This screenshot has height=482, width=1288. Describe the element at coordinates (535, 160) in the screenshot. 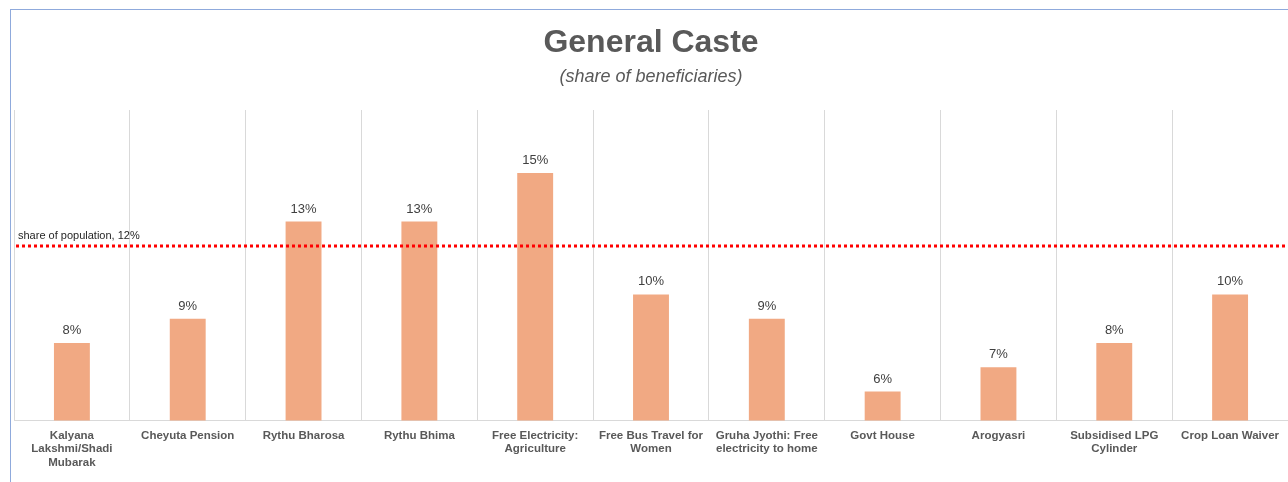

I see `data-label: 15%` at that location.